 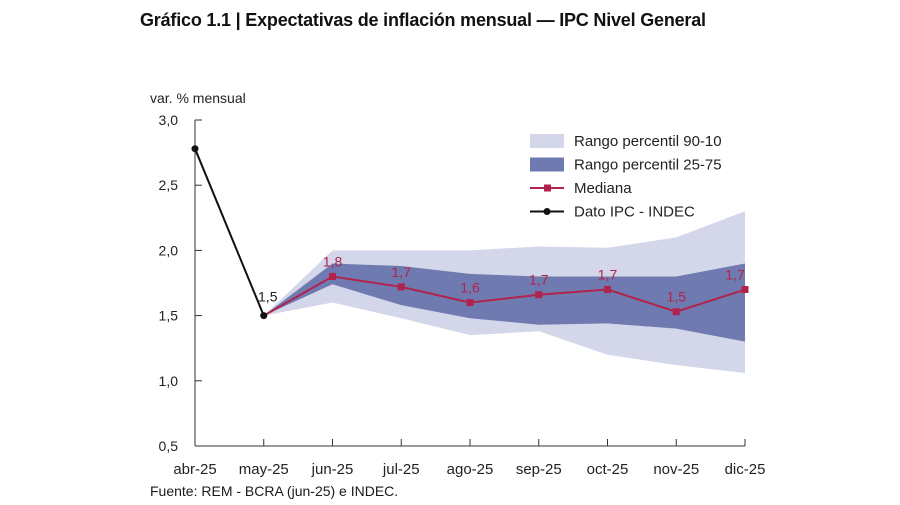 What do you see at coordinates (169, 316) in the screenshot?
I see `y-tick-label: 1,5` at bounding box center [169, 316].